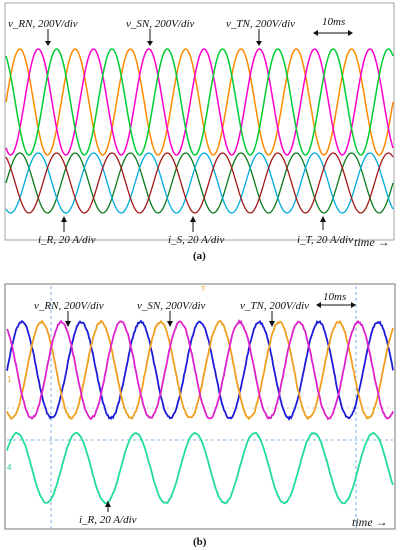 The image size is (400, 550). What do you see at coordinates (200, 542) in the screenshot?
I see `caption-b: (b)` at bounding box center [200, 542].